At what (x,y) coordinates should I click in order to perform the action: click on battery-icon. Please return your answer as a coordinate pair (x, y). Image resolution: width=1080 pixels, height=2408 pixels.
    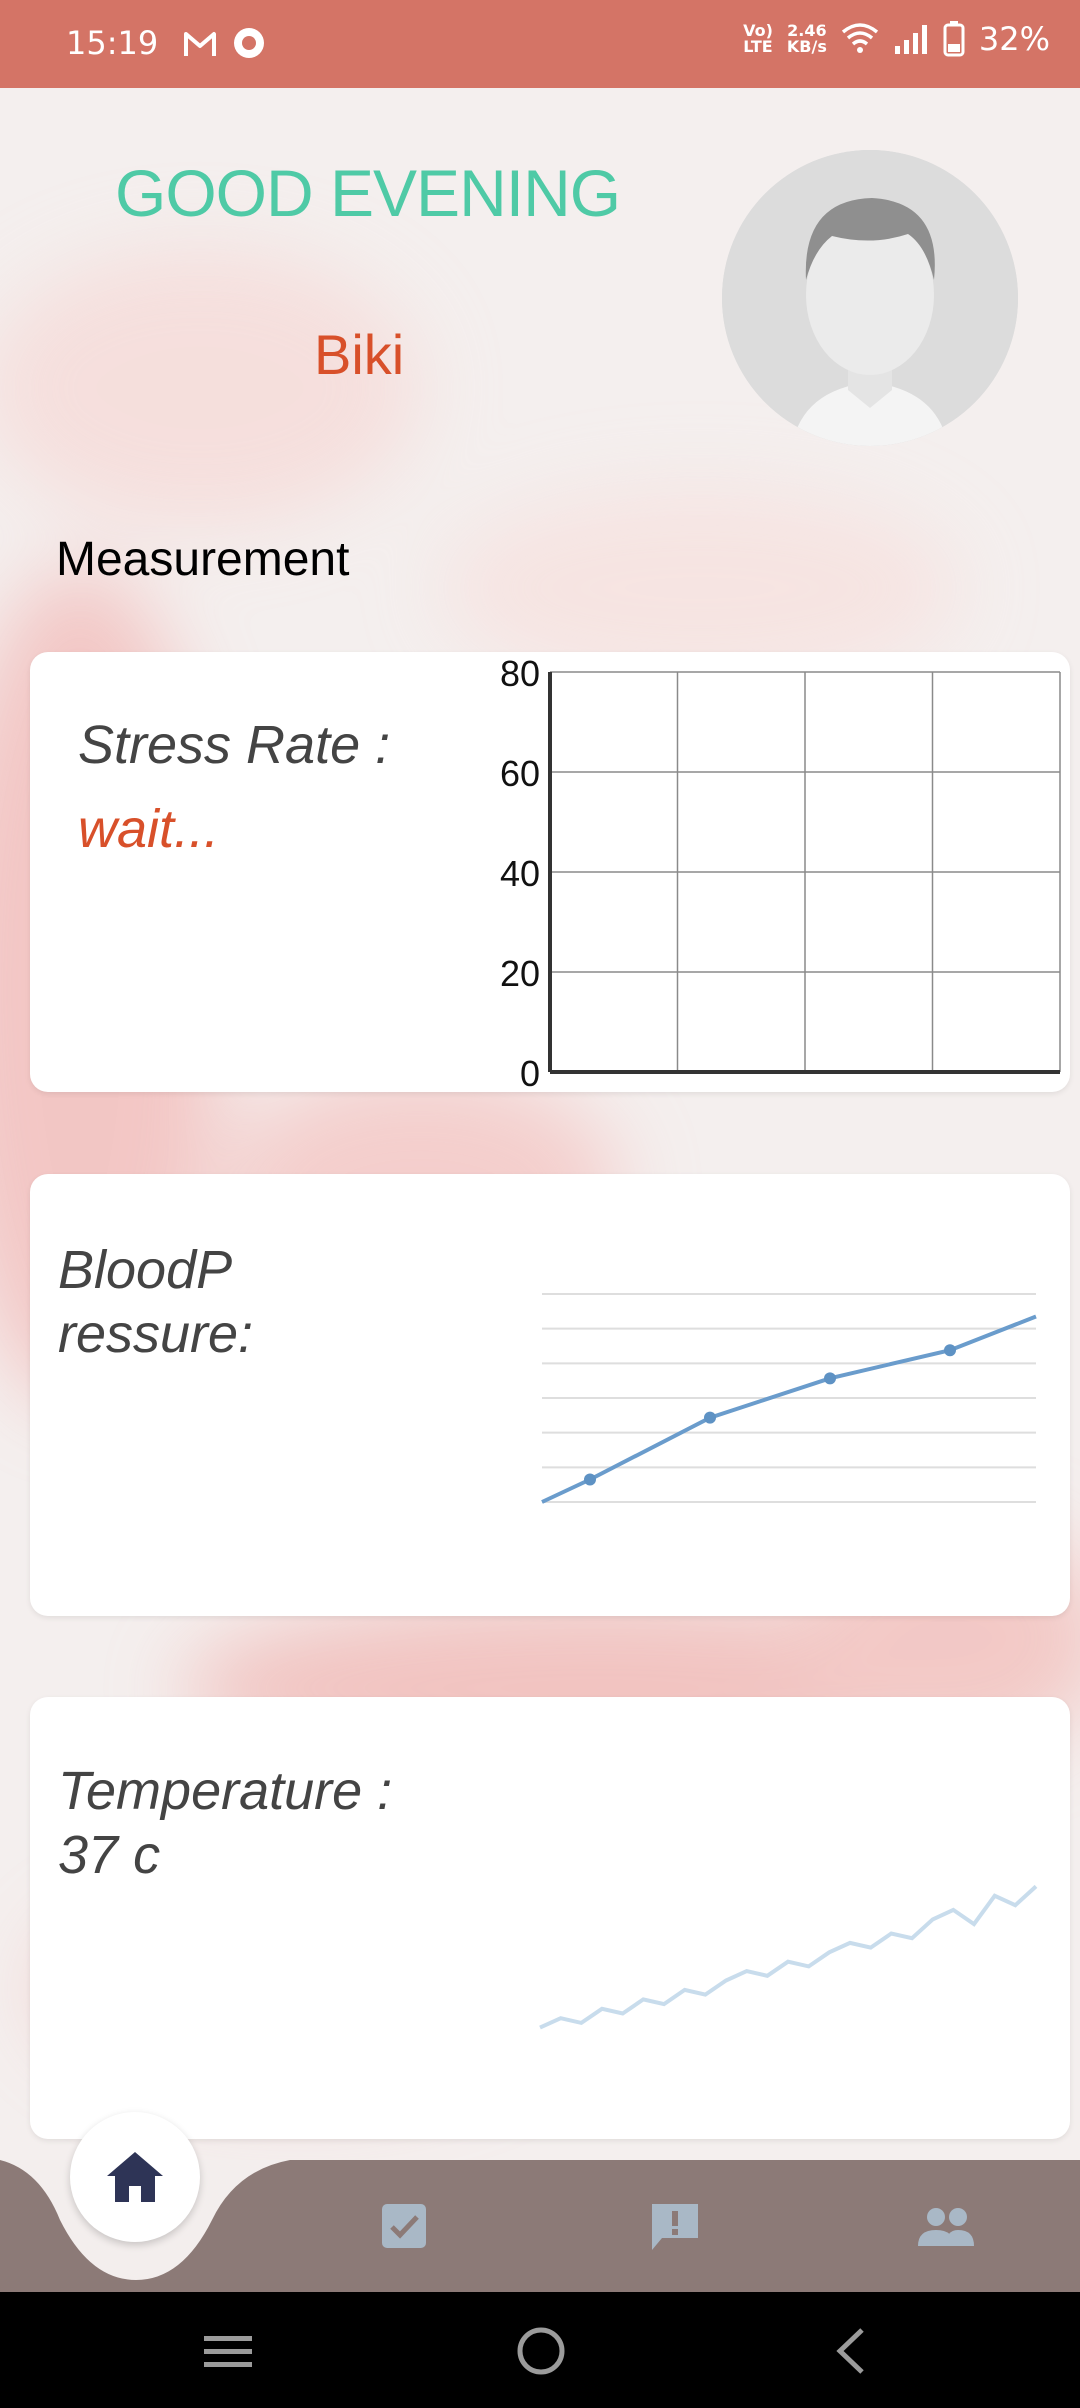
    Looking at the image, I should click on (954, 39).